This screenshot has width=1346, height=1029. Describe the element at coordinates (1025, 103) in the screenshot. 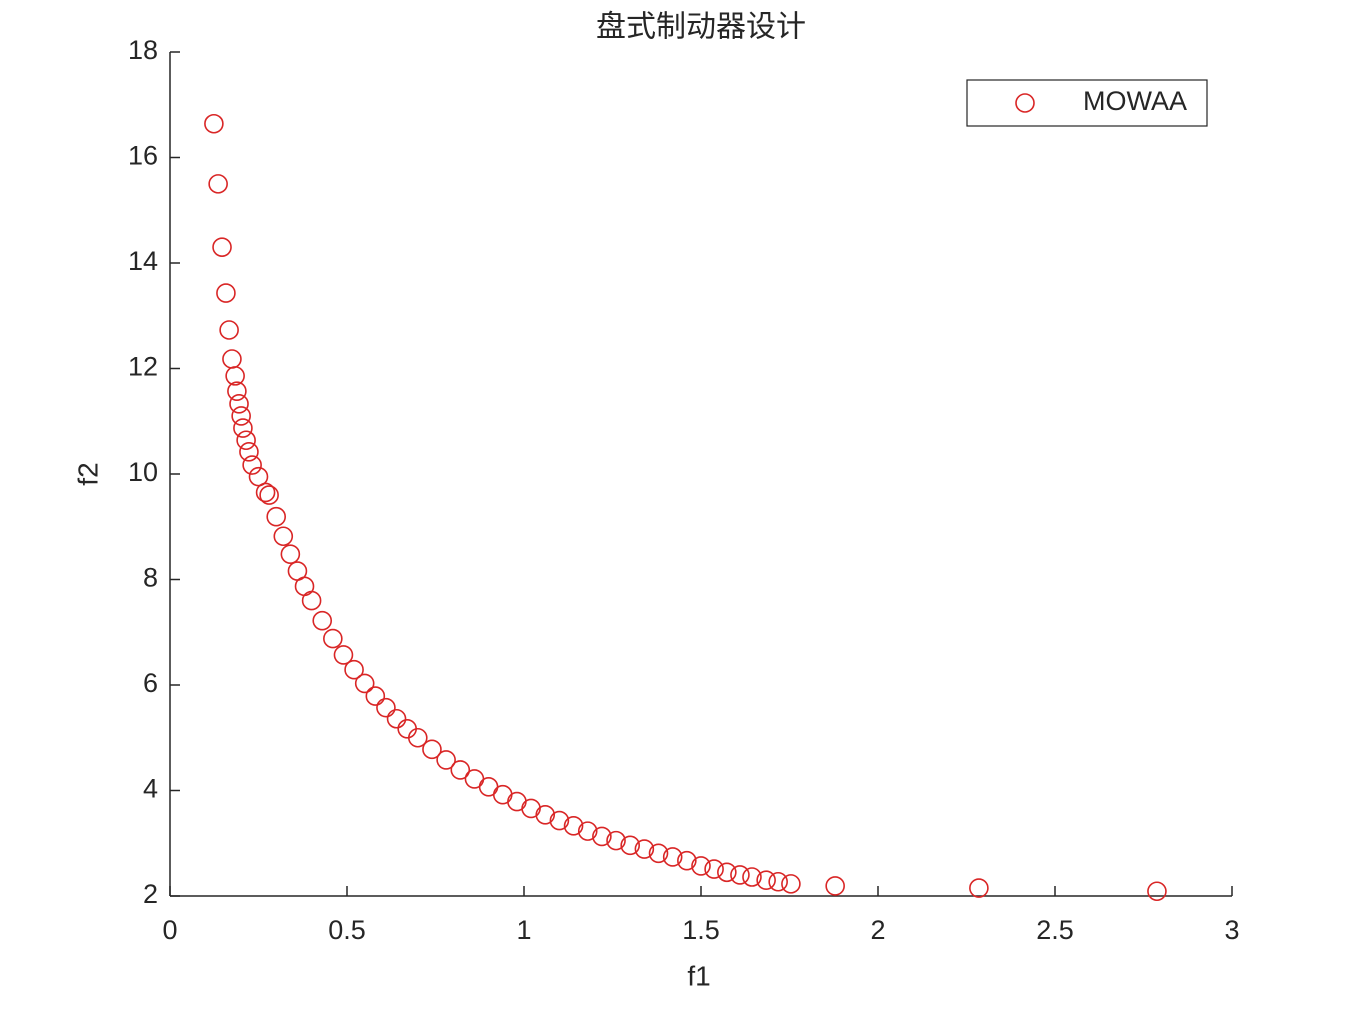

I see `legend-marker` at that location.